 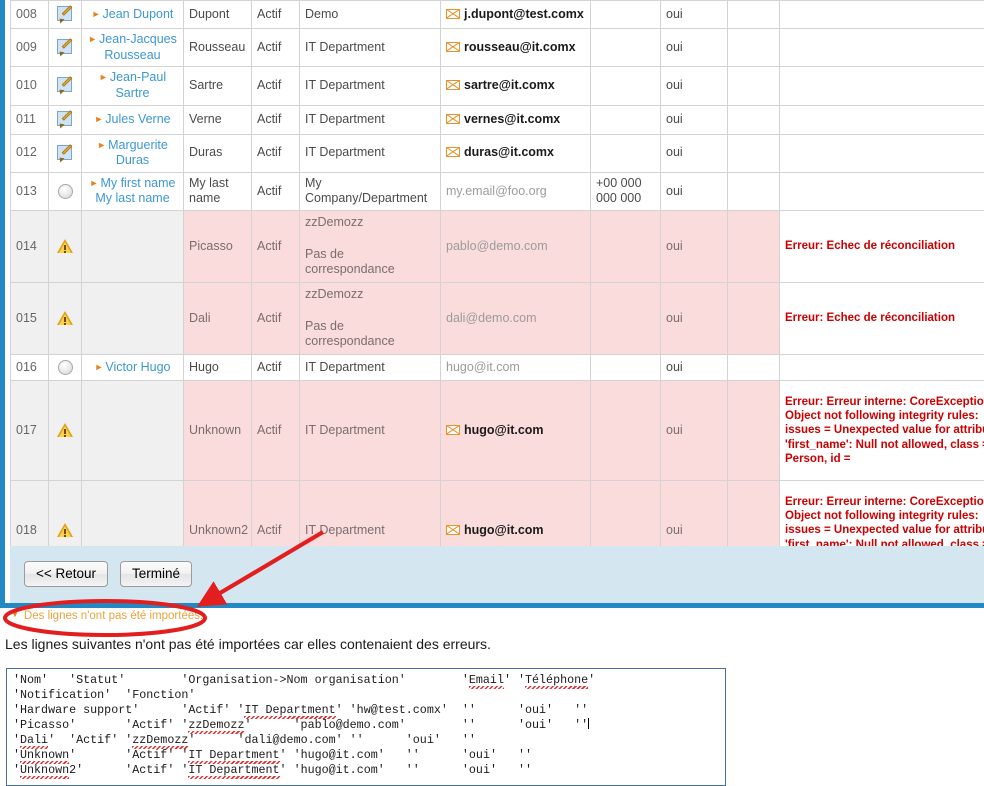 I want to click on person-link: Jules Verne, so click(x=138, y=118).